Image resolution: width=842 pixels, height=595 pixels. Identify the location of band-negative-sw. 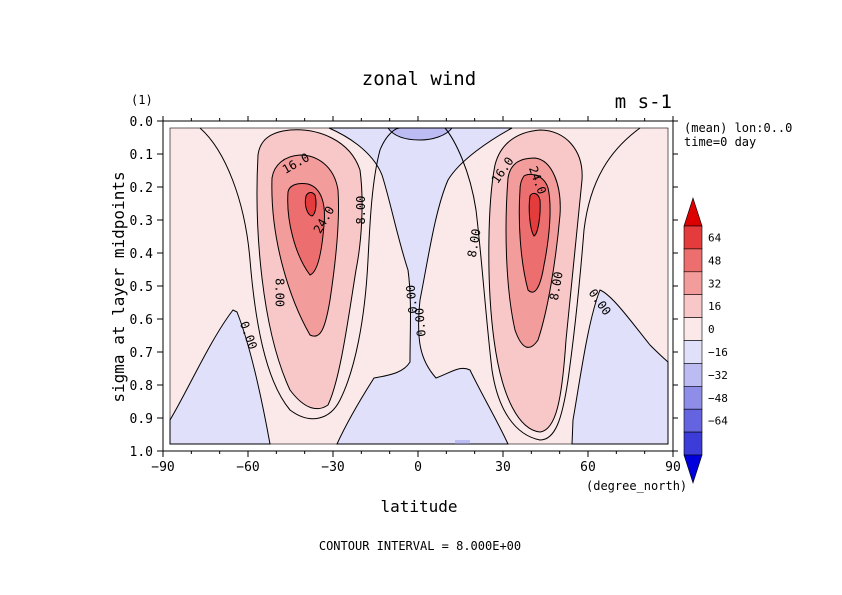
(220, 377).